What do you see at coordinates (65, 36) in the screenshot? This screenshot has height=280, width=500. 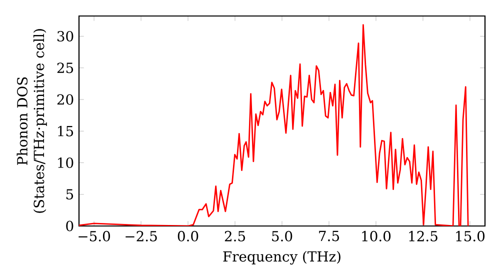 I see `y-tick-label: 30` at bounding box center [65, 36].